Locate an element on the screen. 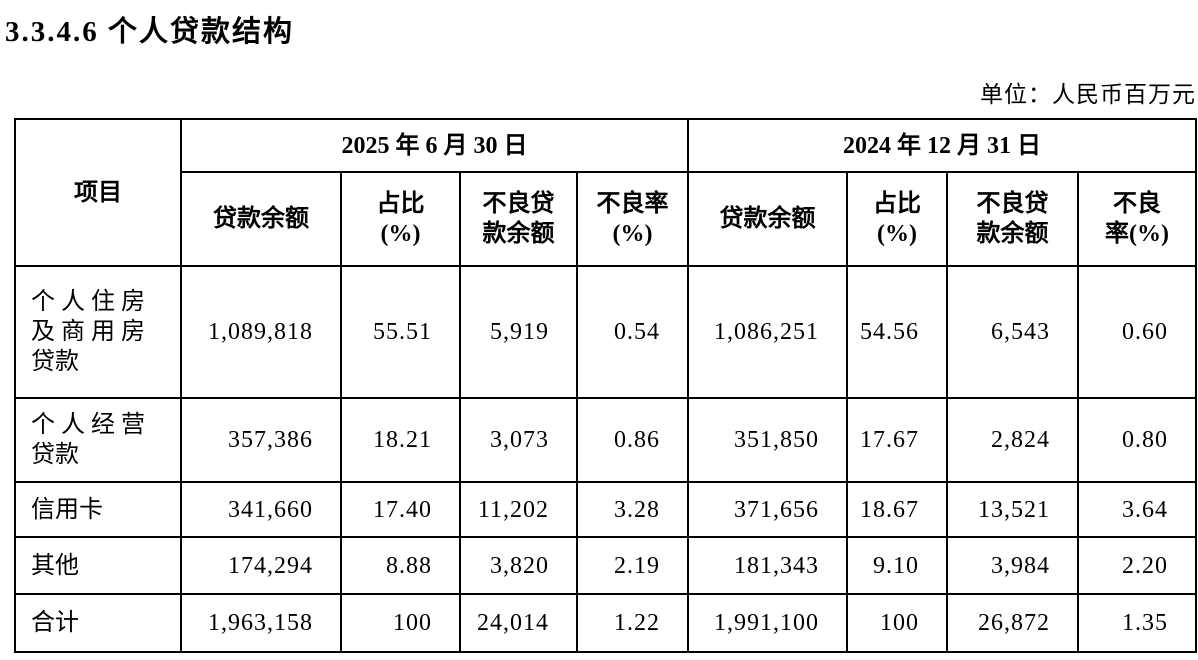 The height and width of the screenshot is (660, 1198). cell-value: 3,073 is located at coordinates (518, 440).